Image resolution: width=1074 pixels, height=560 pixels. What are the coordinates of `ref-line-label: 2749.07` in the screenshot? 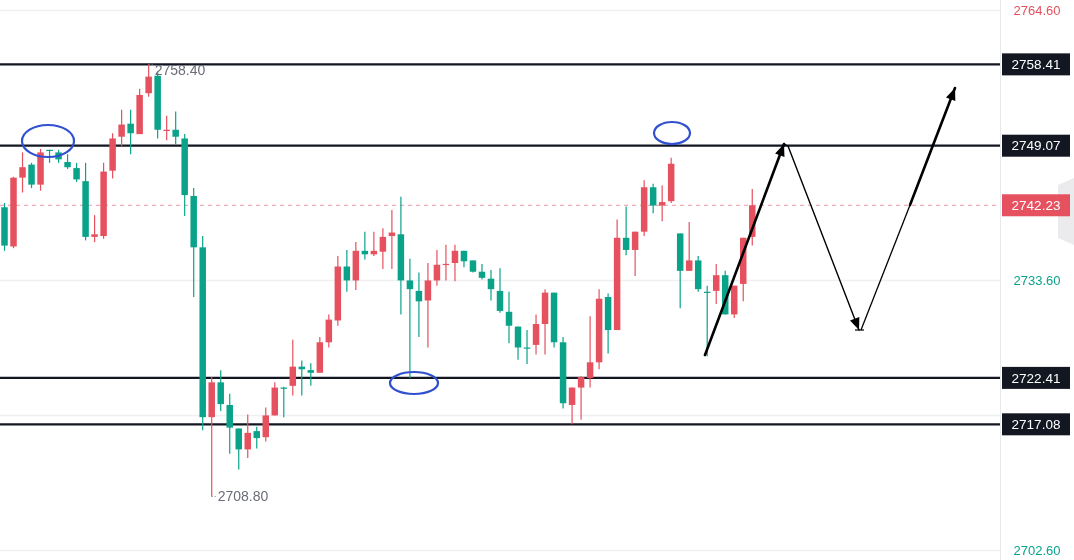 It's located at (1036, 146).